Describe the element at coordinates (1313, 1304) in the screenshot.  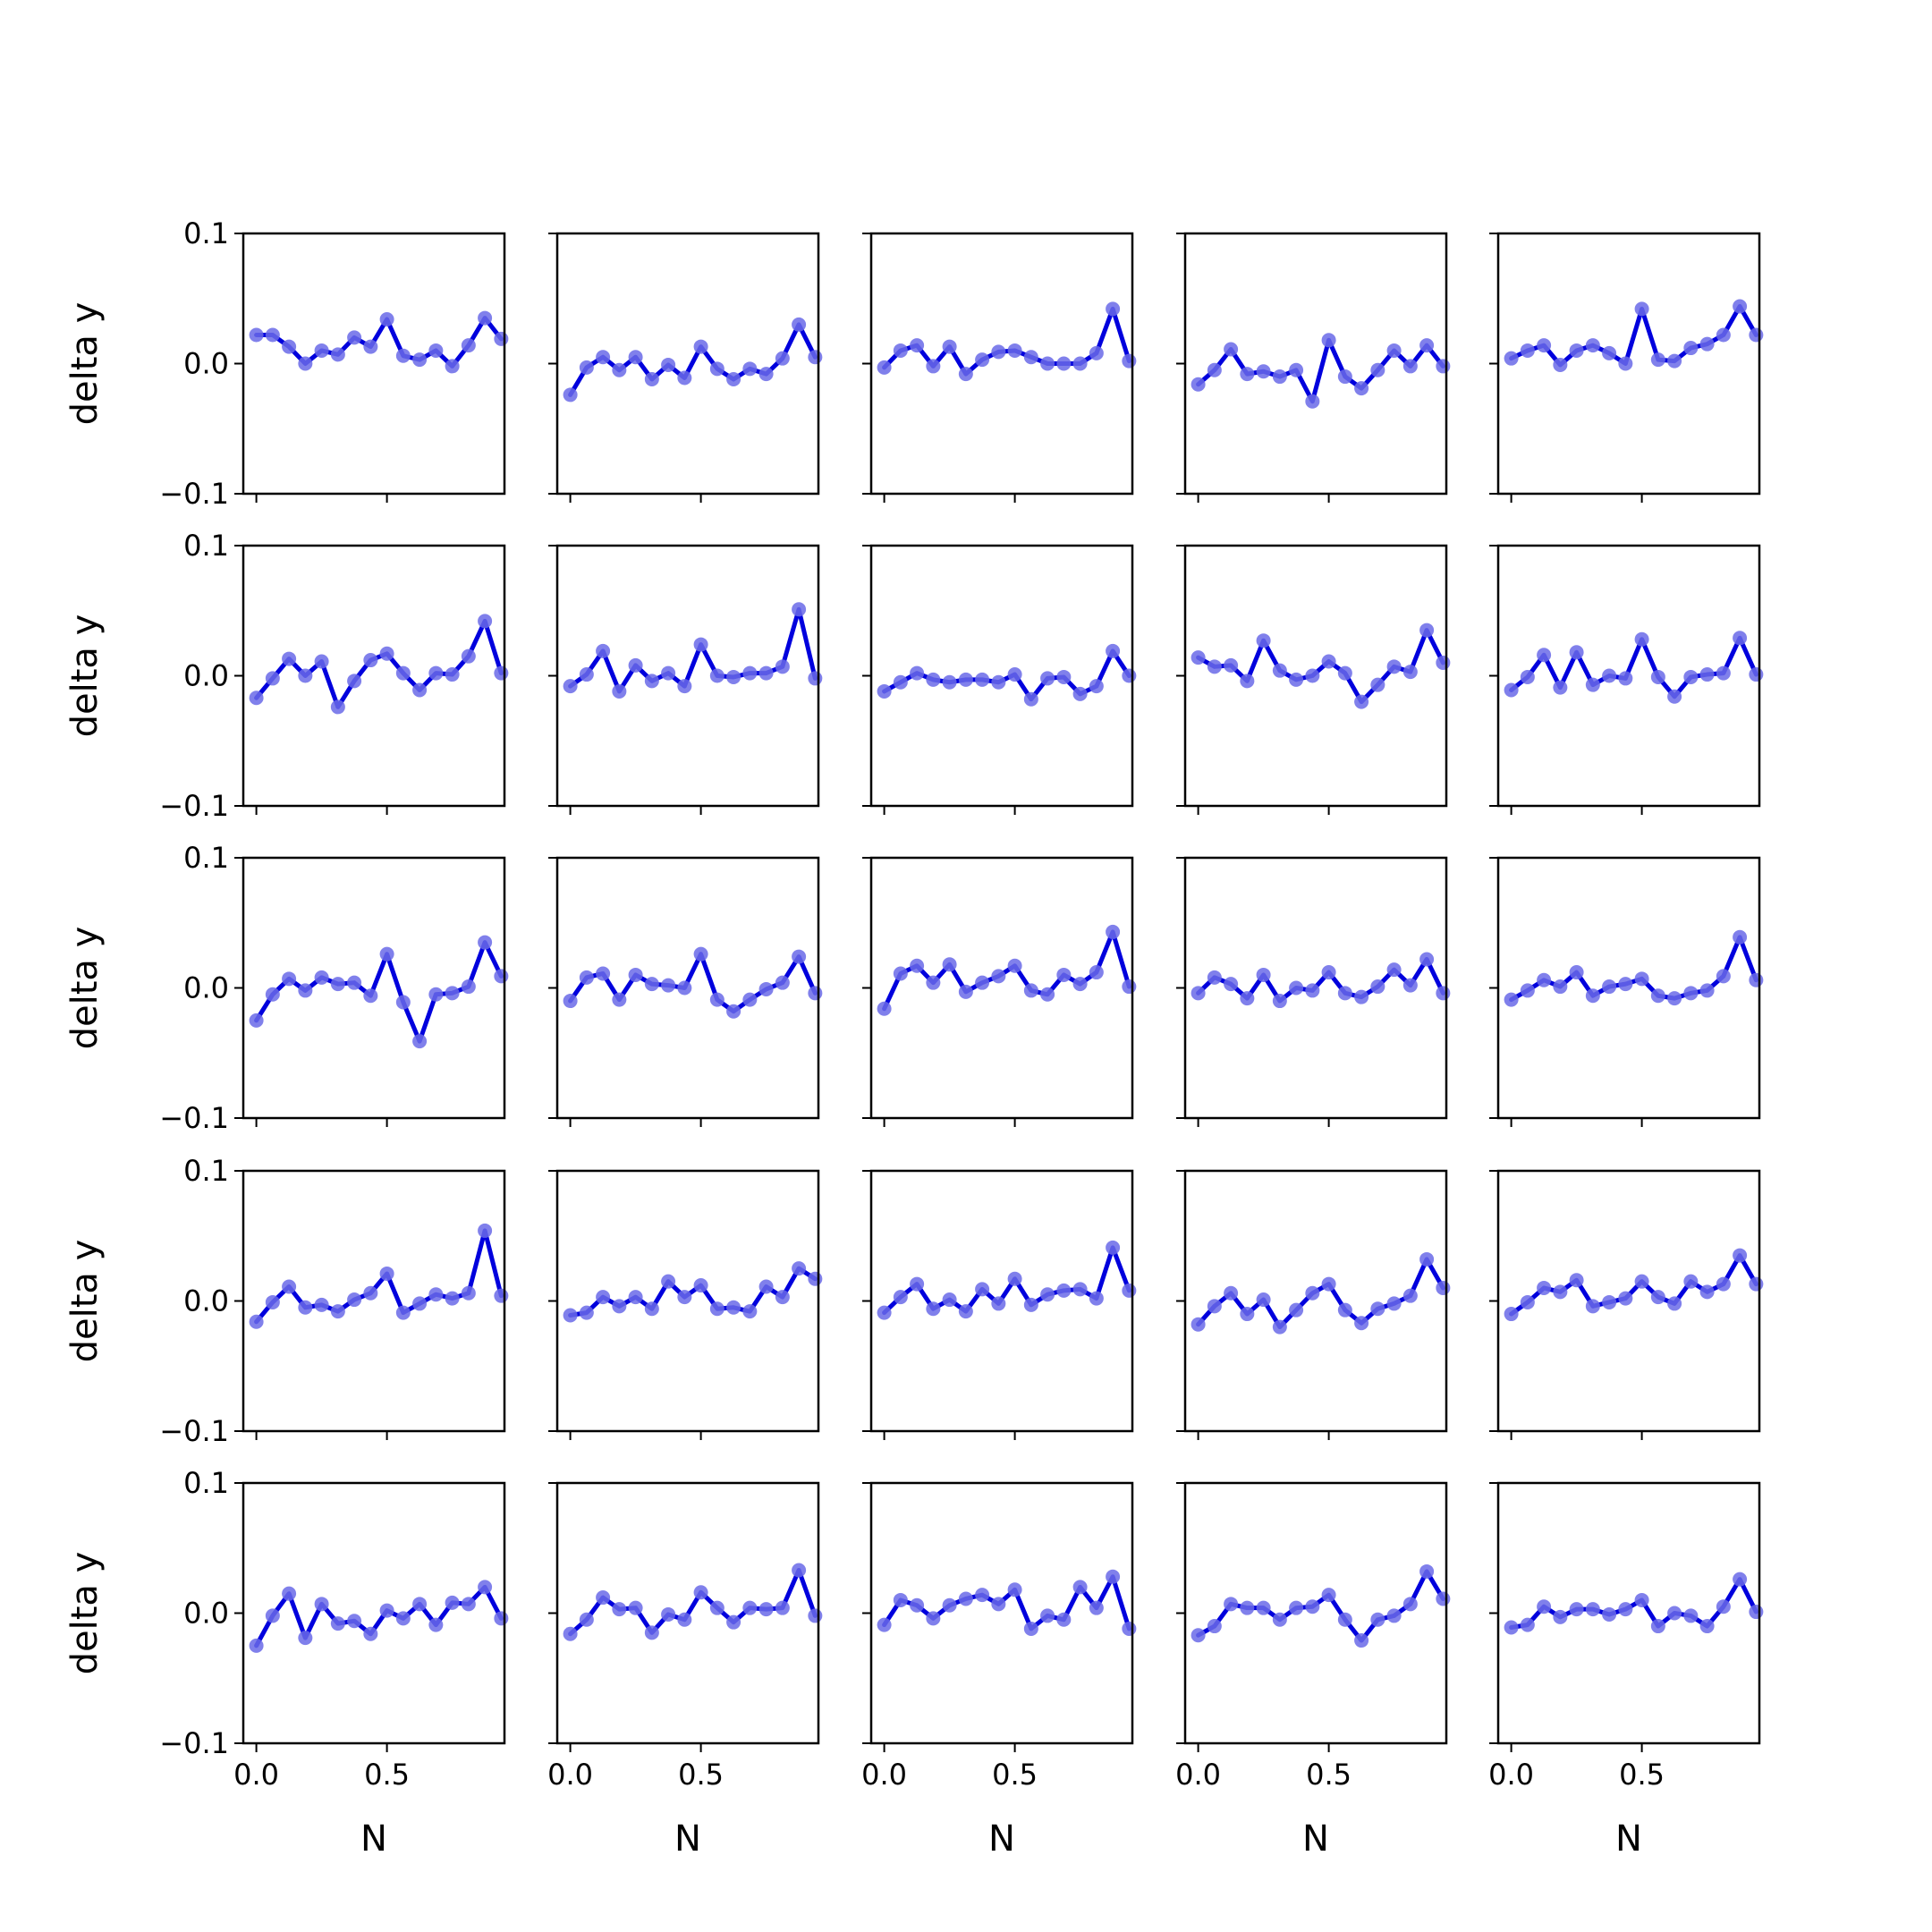
I see `subplot-r4-c4` at that location.